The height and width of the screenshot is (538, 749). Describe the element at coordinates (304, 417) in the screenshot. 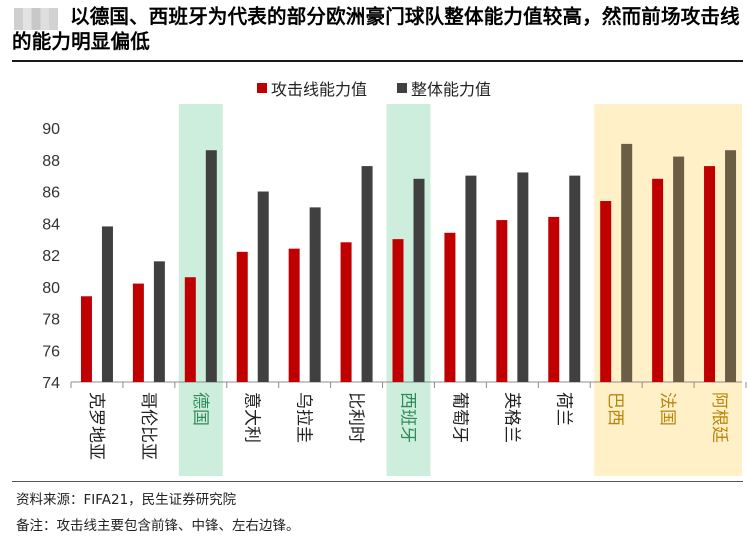

I see `x-category-label: 乌拉圭` at that location.